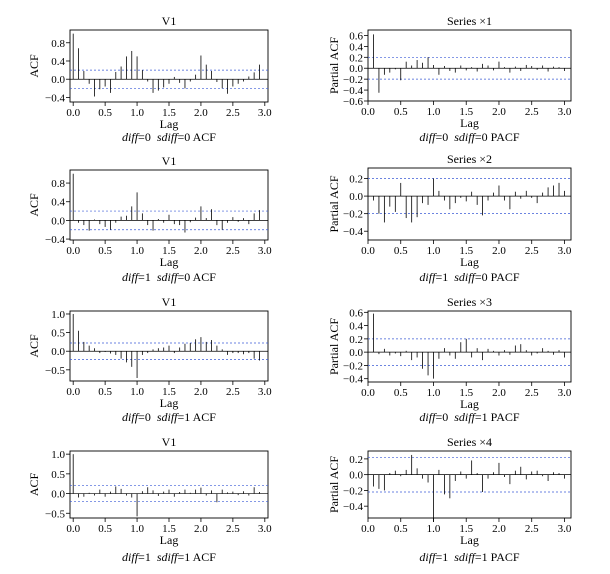 The image size is (610, 574). I want to click on panel-caption: diff=1 sdiff=1 ACF, so click(169, 557).